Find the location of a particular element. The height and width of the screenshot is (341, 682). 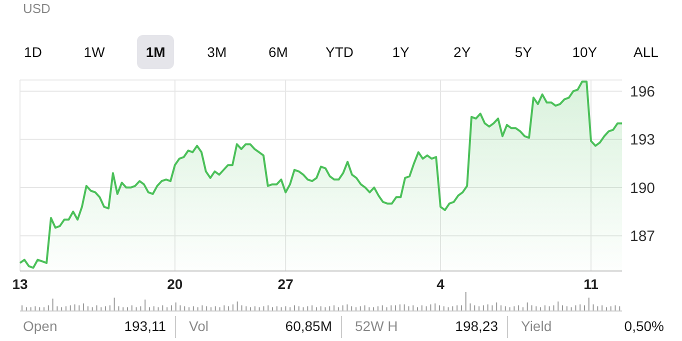

x-tick-label: 11 is located at coordinates (591, 284).